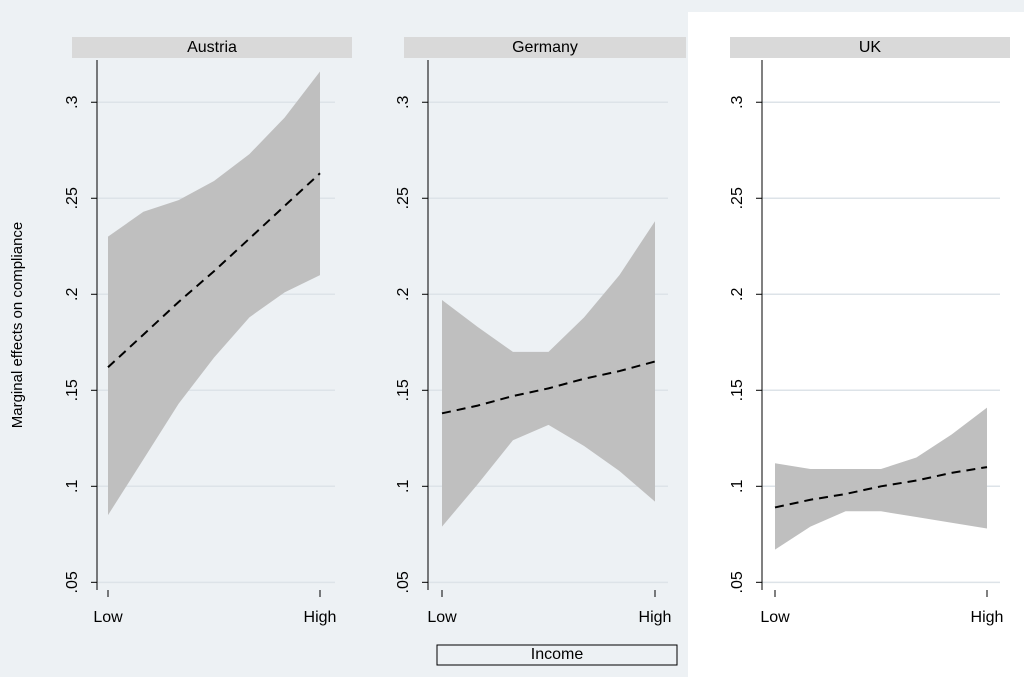  I want to click on x-axis-title-box, so click(557, 655).